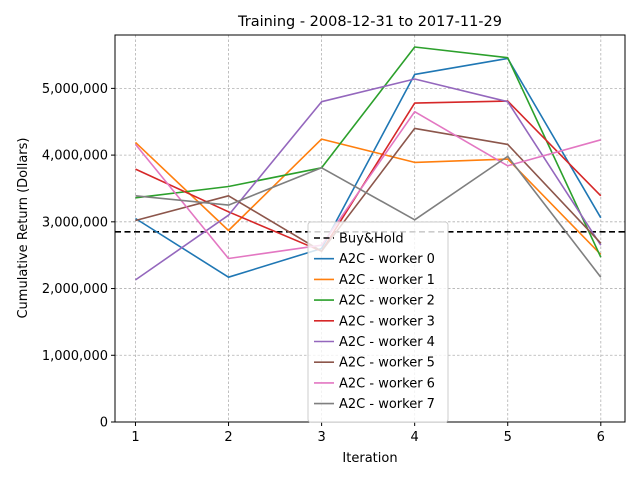  What do you see at coordinates (387, 259) in the screenshot?
I see `legend-label: A2C - worker 0` at bounding box center [387, 259].